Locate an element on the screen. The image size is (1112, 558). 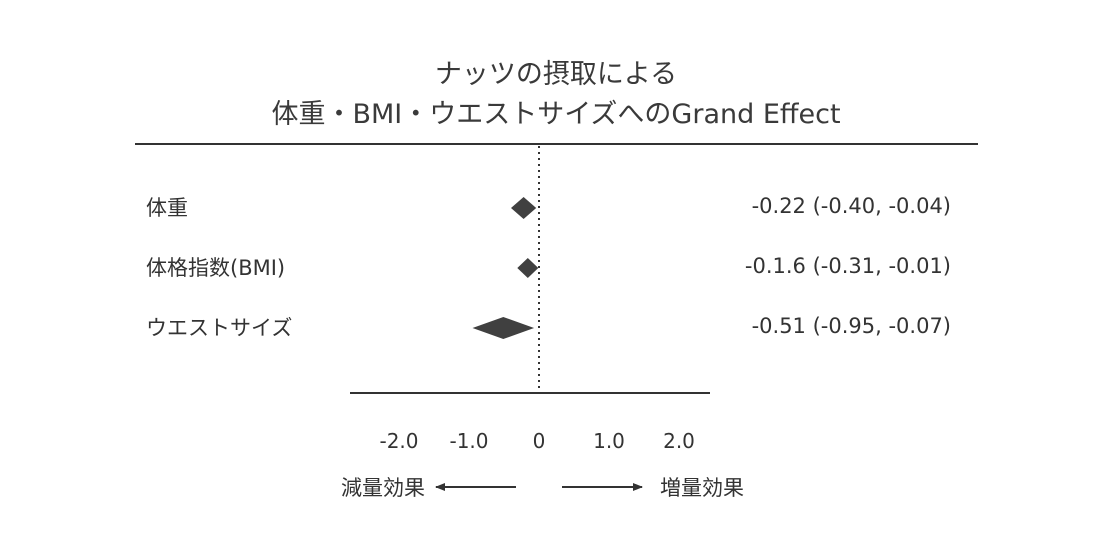
effect-ci-text: -0.1.6 (-0.31, -0.01) is located at coordinates (848, 266).